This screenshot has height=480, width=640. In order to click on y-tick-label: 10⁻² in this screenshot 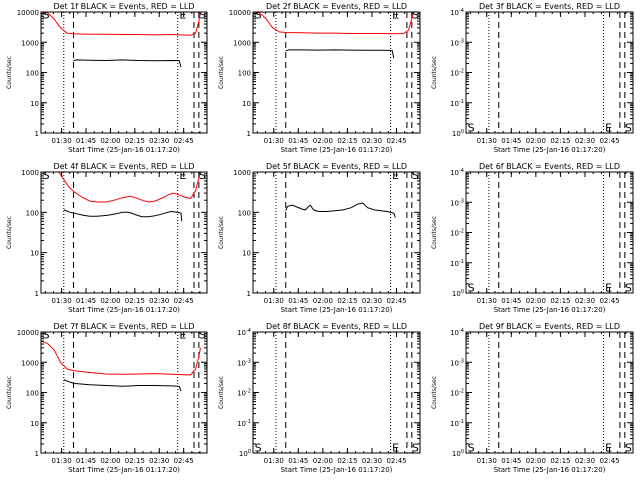, I will do `click(457, 393)`.